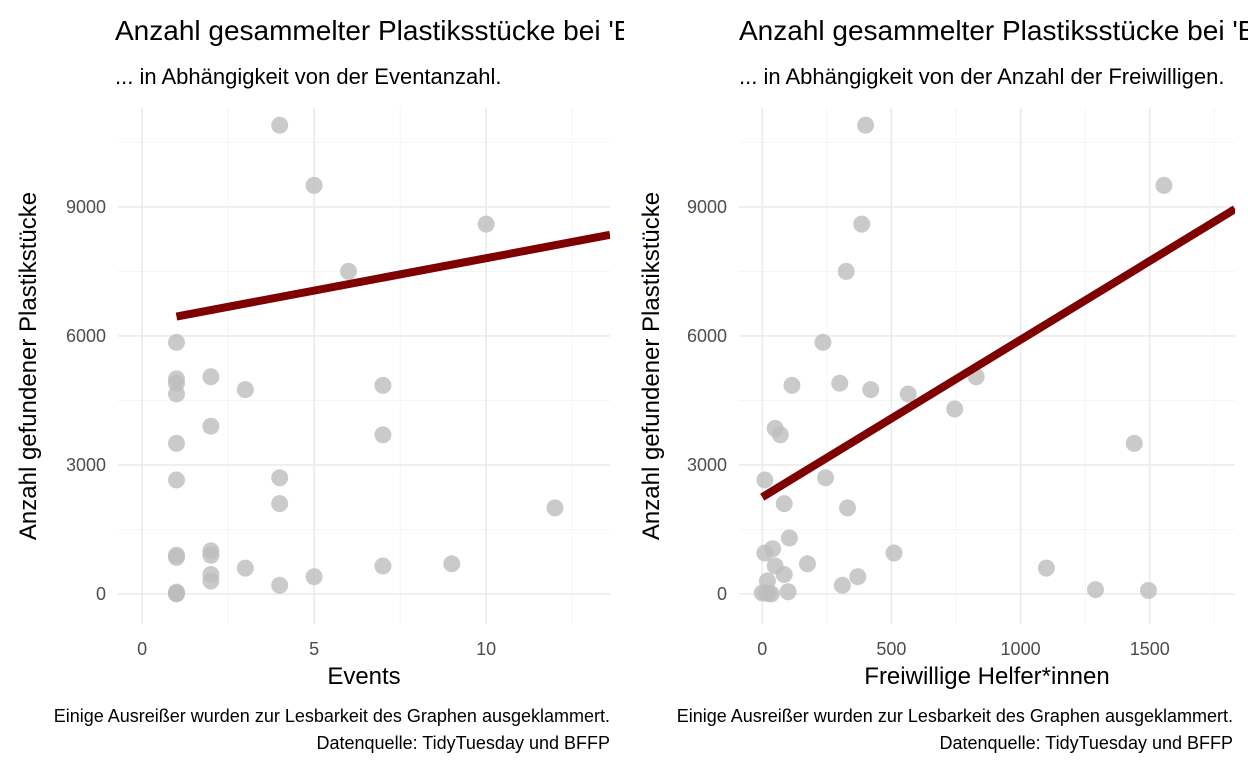  Describe the element at coordinates (314, 649) in the screenshot. I see `x-tick-label: 5` at that location.